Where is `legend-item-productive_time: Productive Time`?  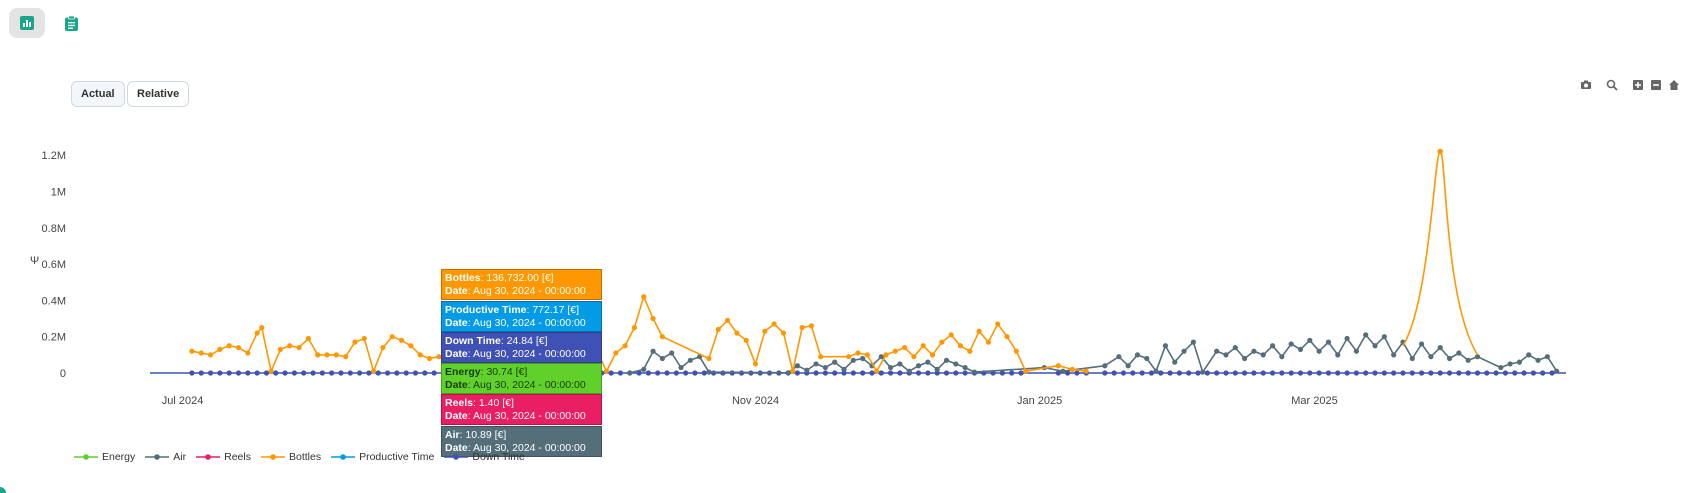
legend-item-productive_time: Productive Time is located at coordinates (382, 457).